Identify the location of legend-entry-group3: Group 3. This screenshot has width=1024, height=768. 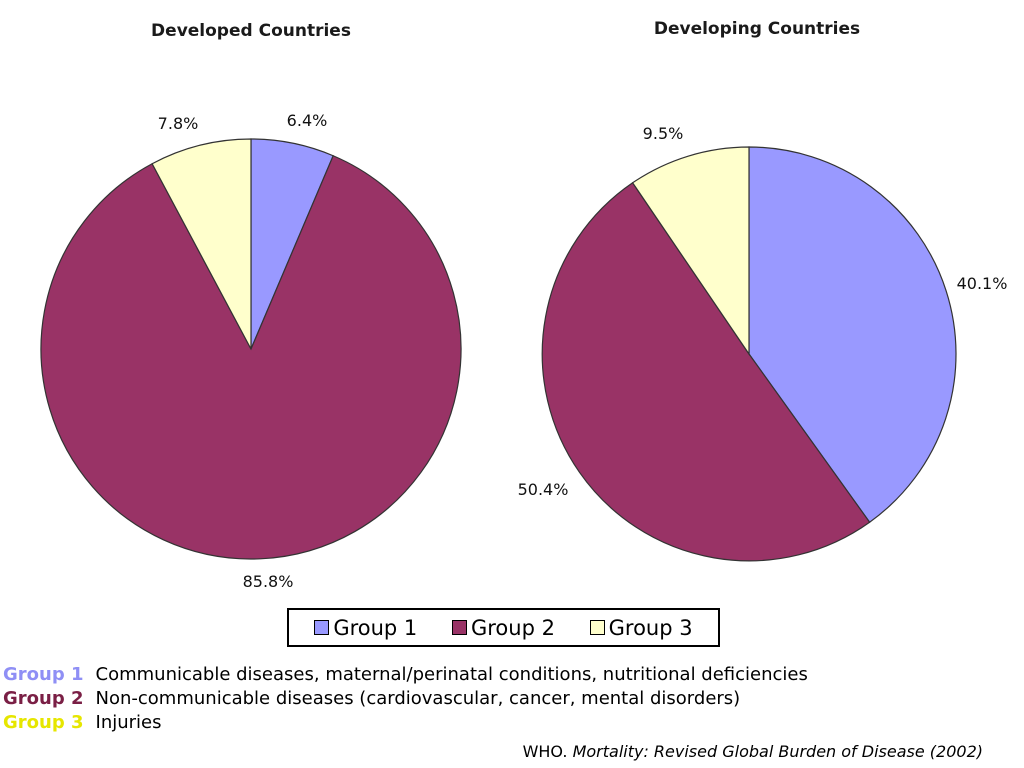
(641, 627).